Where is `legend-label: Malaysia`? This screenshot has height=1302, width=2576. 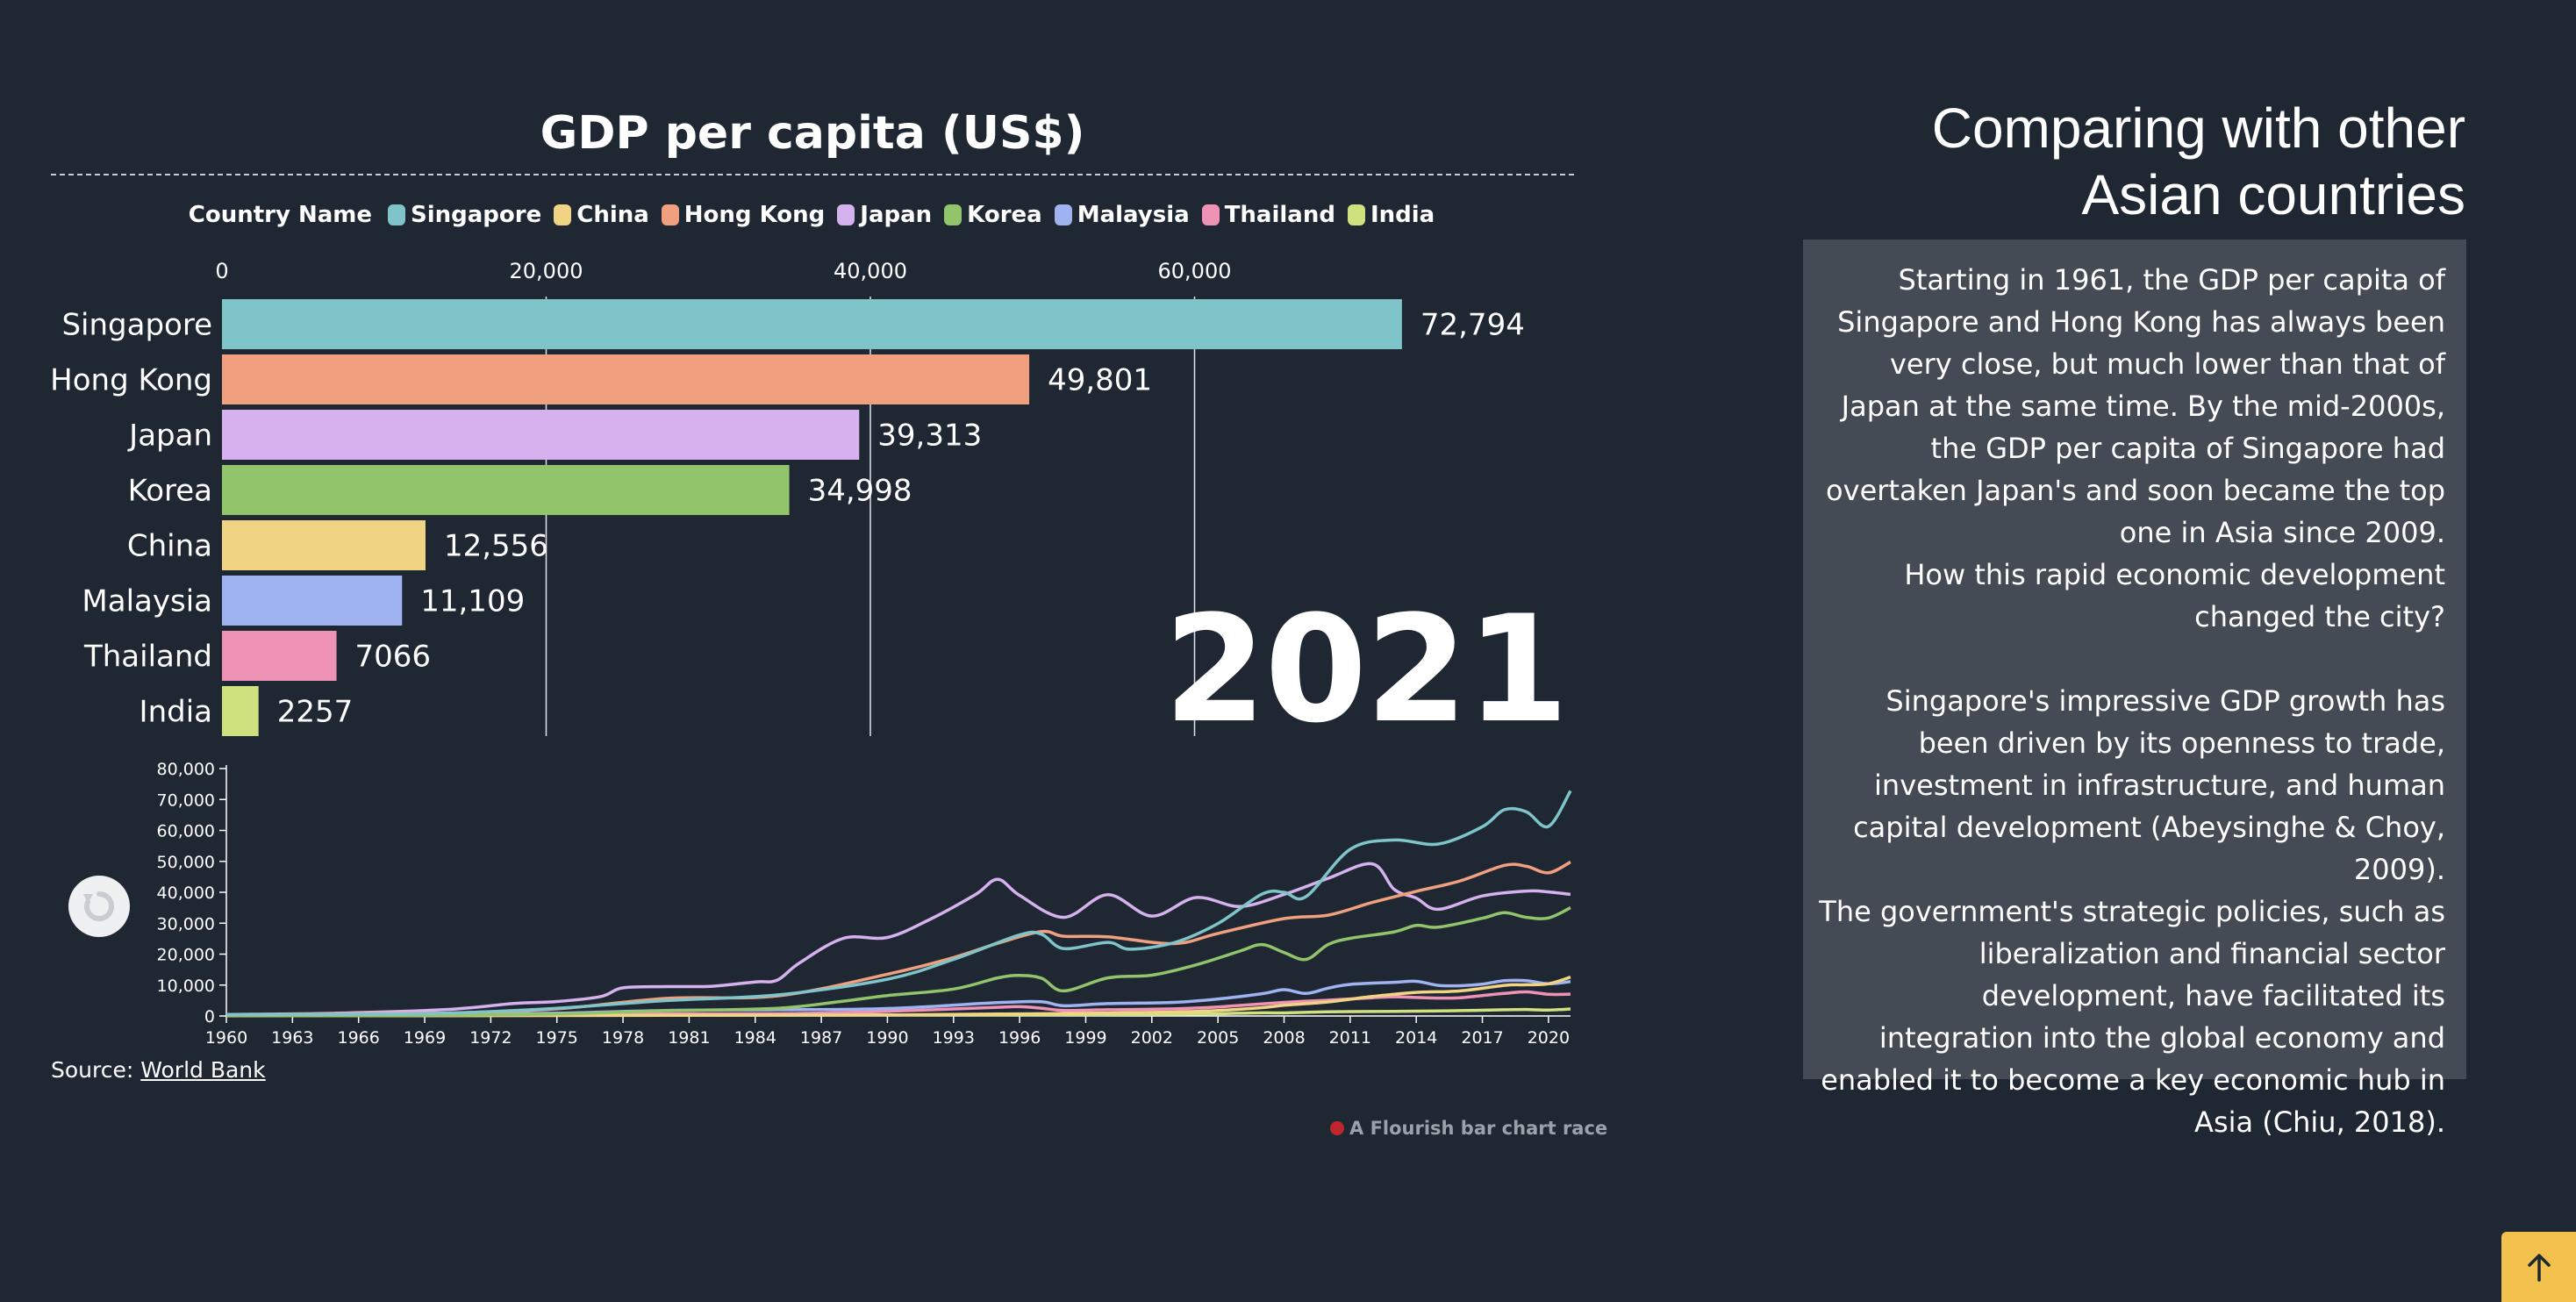
legend-label: Malaysia is located at coordinates (1133, 215).